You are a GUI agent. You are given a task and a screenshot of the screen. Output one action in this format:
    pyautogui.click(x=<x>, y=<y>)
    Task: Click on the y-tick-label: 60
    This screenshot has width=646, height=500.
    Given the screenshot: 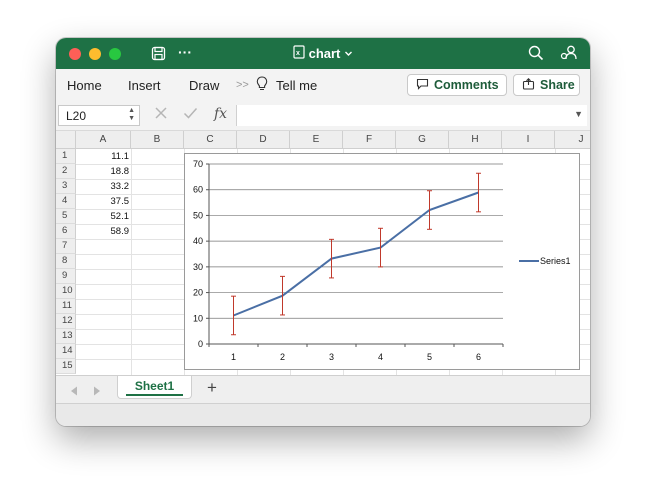 What is the action you would take?
    pyautogui.click(x=198, y=190)
    